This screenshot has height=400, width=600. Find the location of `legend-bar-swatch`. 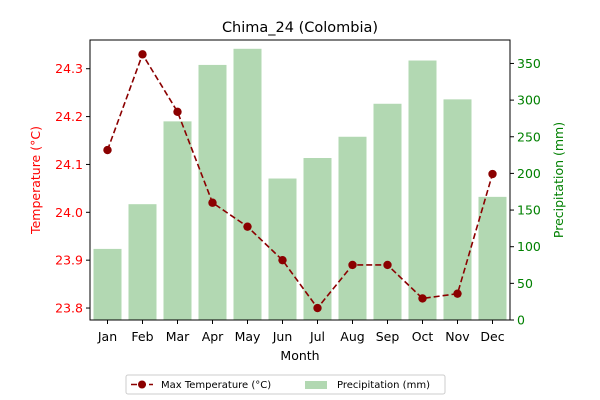

legend-bar-swatch is located at coordinates (316, 385).